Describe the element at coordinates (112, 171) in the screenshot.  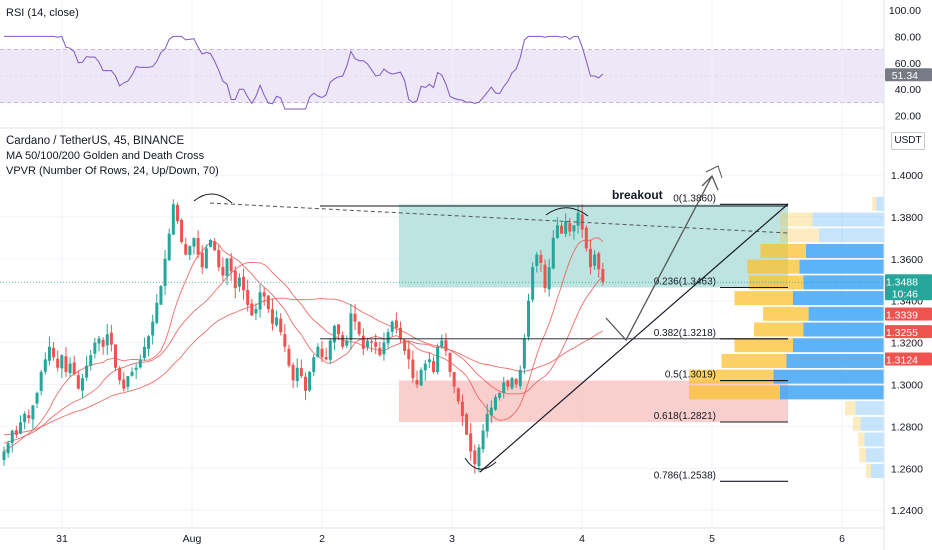
I see `indicator-vpvr-label: VPVR (Number Of Rows, 24, Up/Down, 70)` at that location.